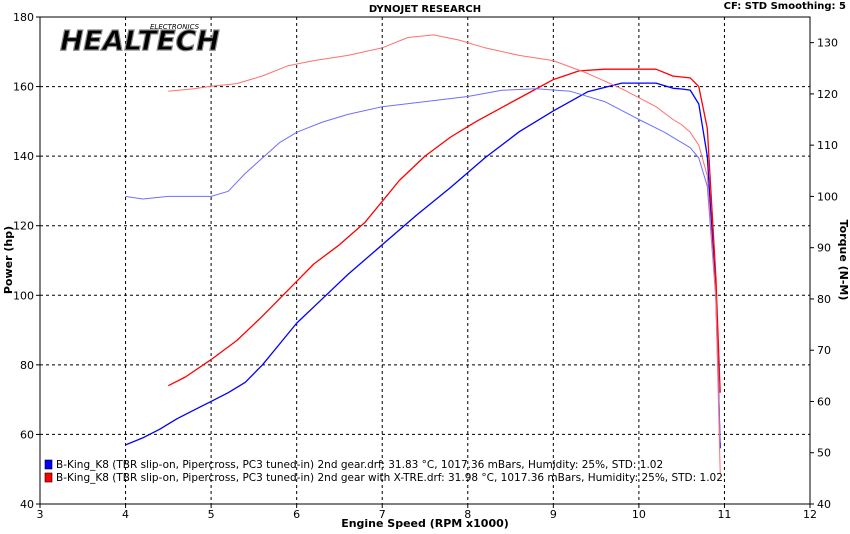 The width and height of the screenshot is (850, 534). Describe the element at coordinates (40, 514) in the screenshot. I see `x-tick-label: 3` at that location.